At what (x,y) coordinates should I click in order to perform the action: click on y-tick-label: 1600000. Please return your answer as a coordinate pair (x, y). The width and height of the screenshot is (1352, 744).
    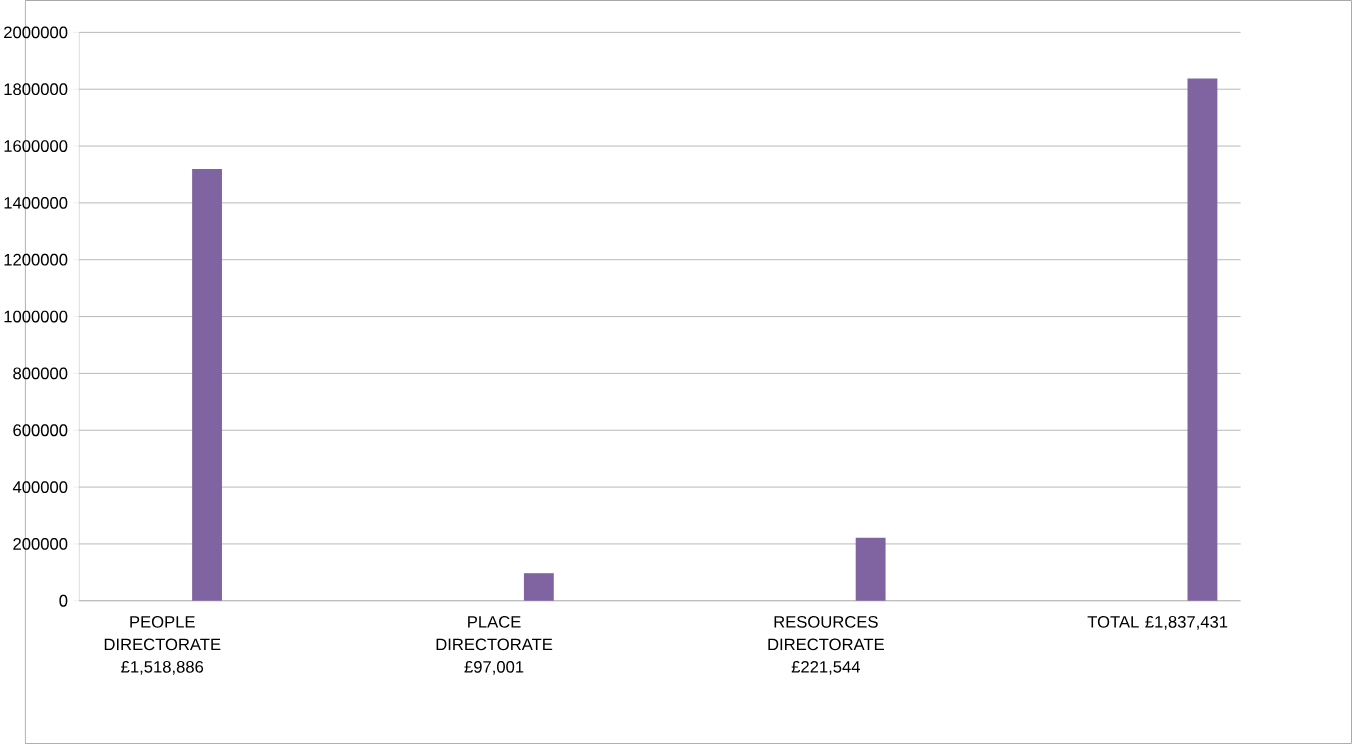
    Looking at the image, I should click on (36, 146).